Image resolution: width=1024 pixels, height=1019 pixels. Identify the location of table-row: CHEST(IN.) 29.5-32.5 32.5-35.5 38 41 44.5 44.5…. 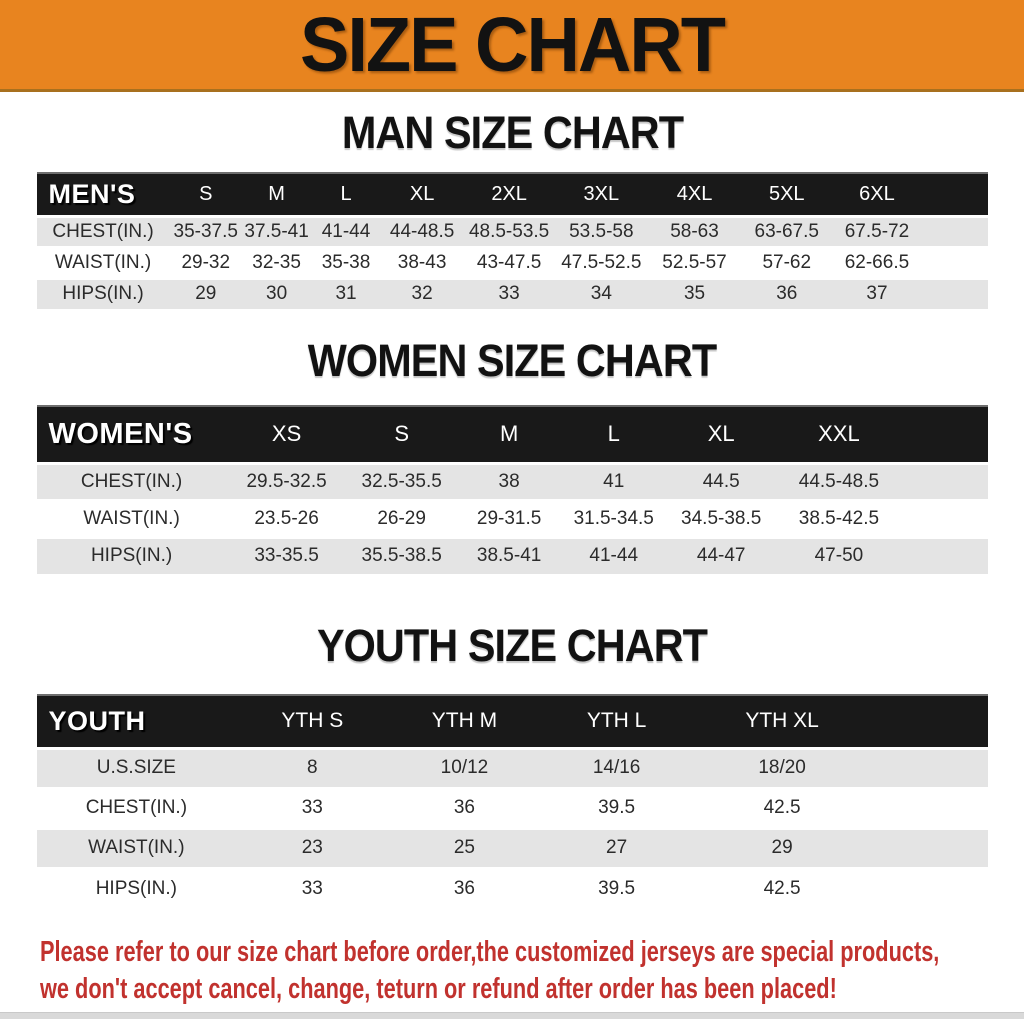
(512, 480).